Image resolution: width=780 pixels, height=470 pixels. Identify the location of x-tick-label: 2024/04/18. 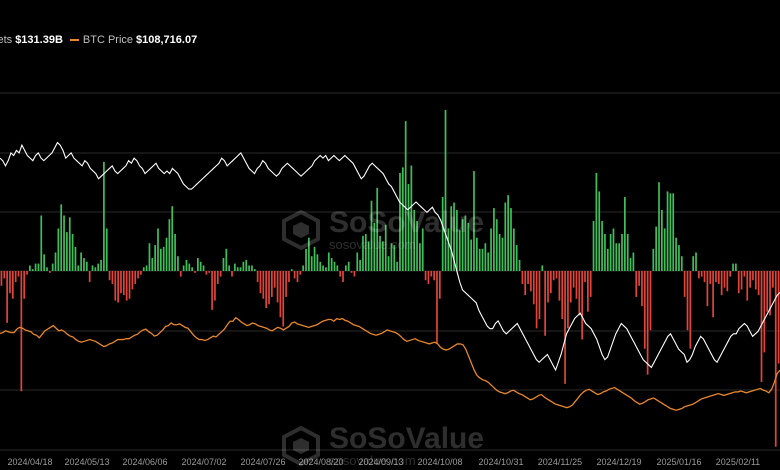
(29, 462).